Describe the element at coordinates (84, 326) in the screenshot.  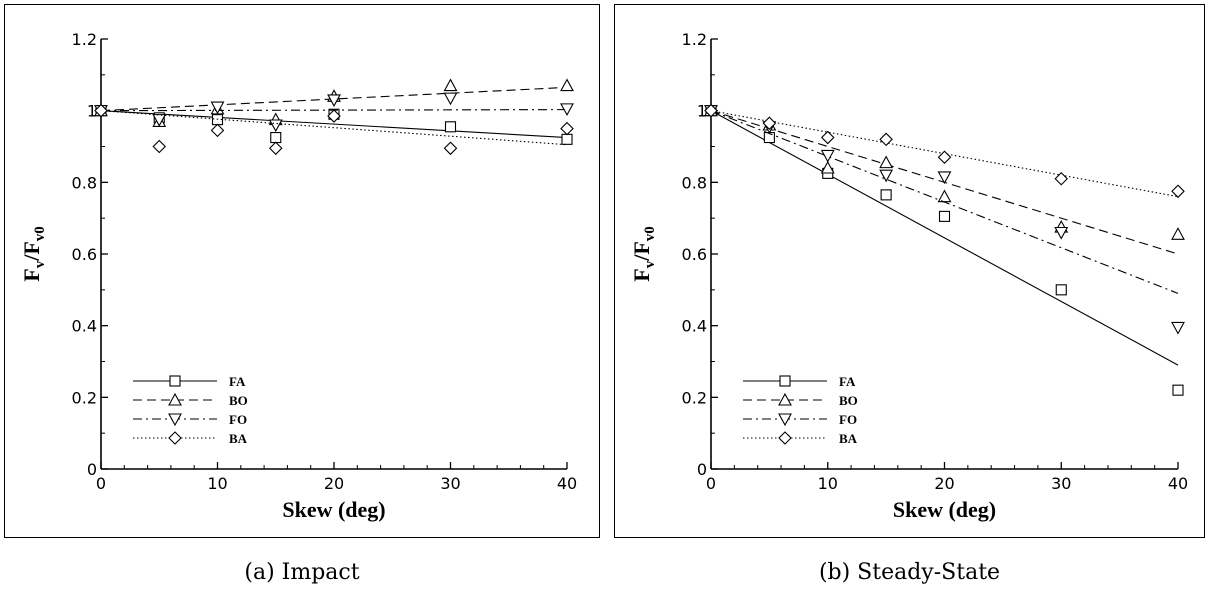
I see `y-tick-label: 0.4` at that location.